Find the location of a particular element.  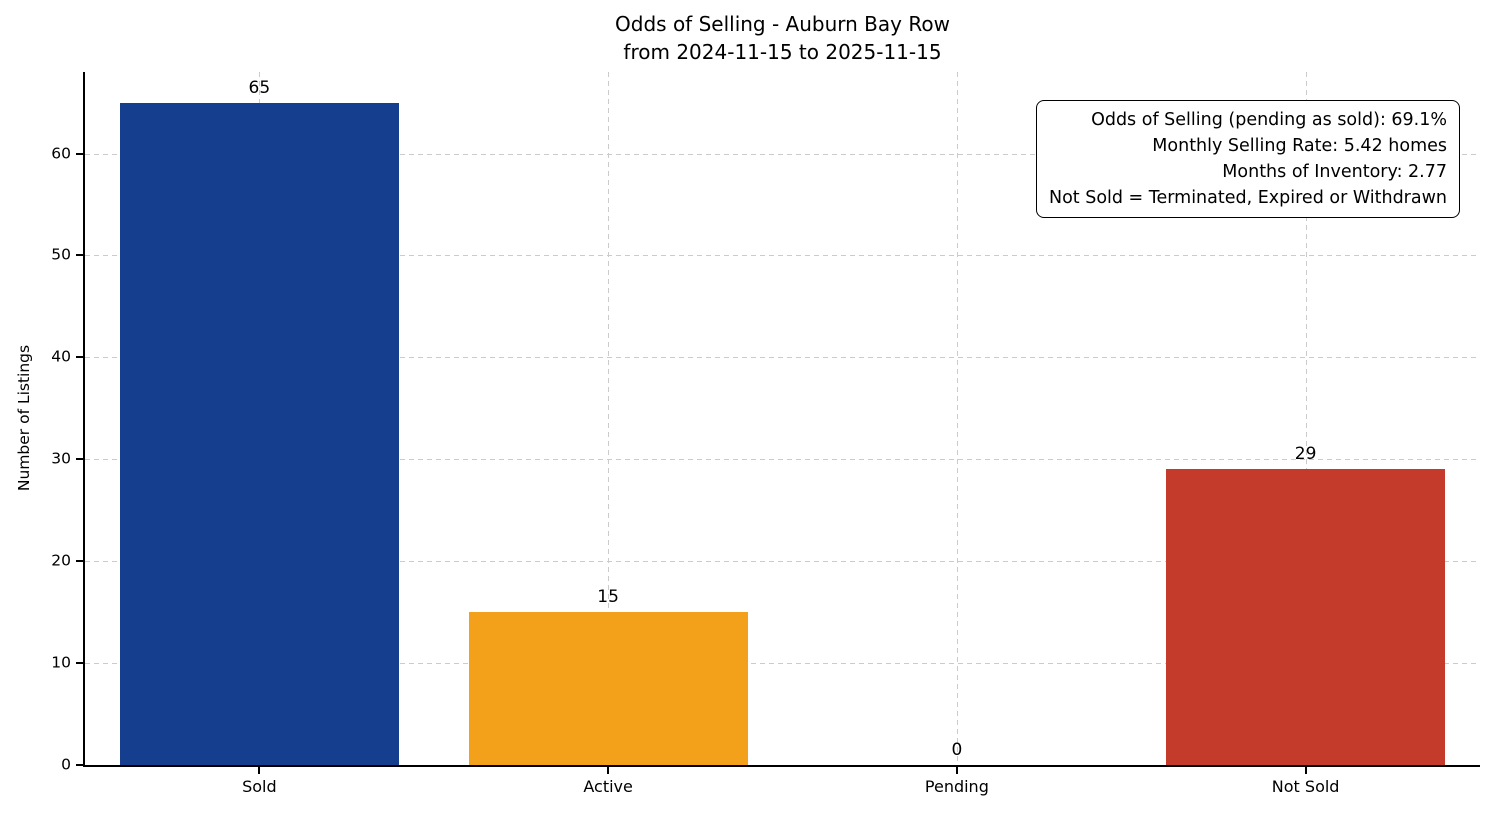

y-axis-spine is located at coordinates (84, 419).